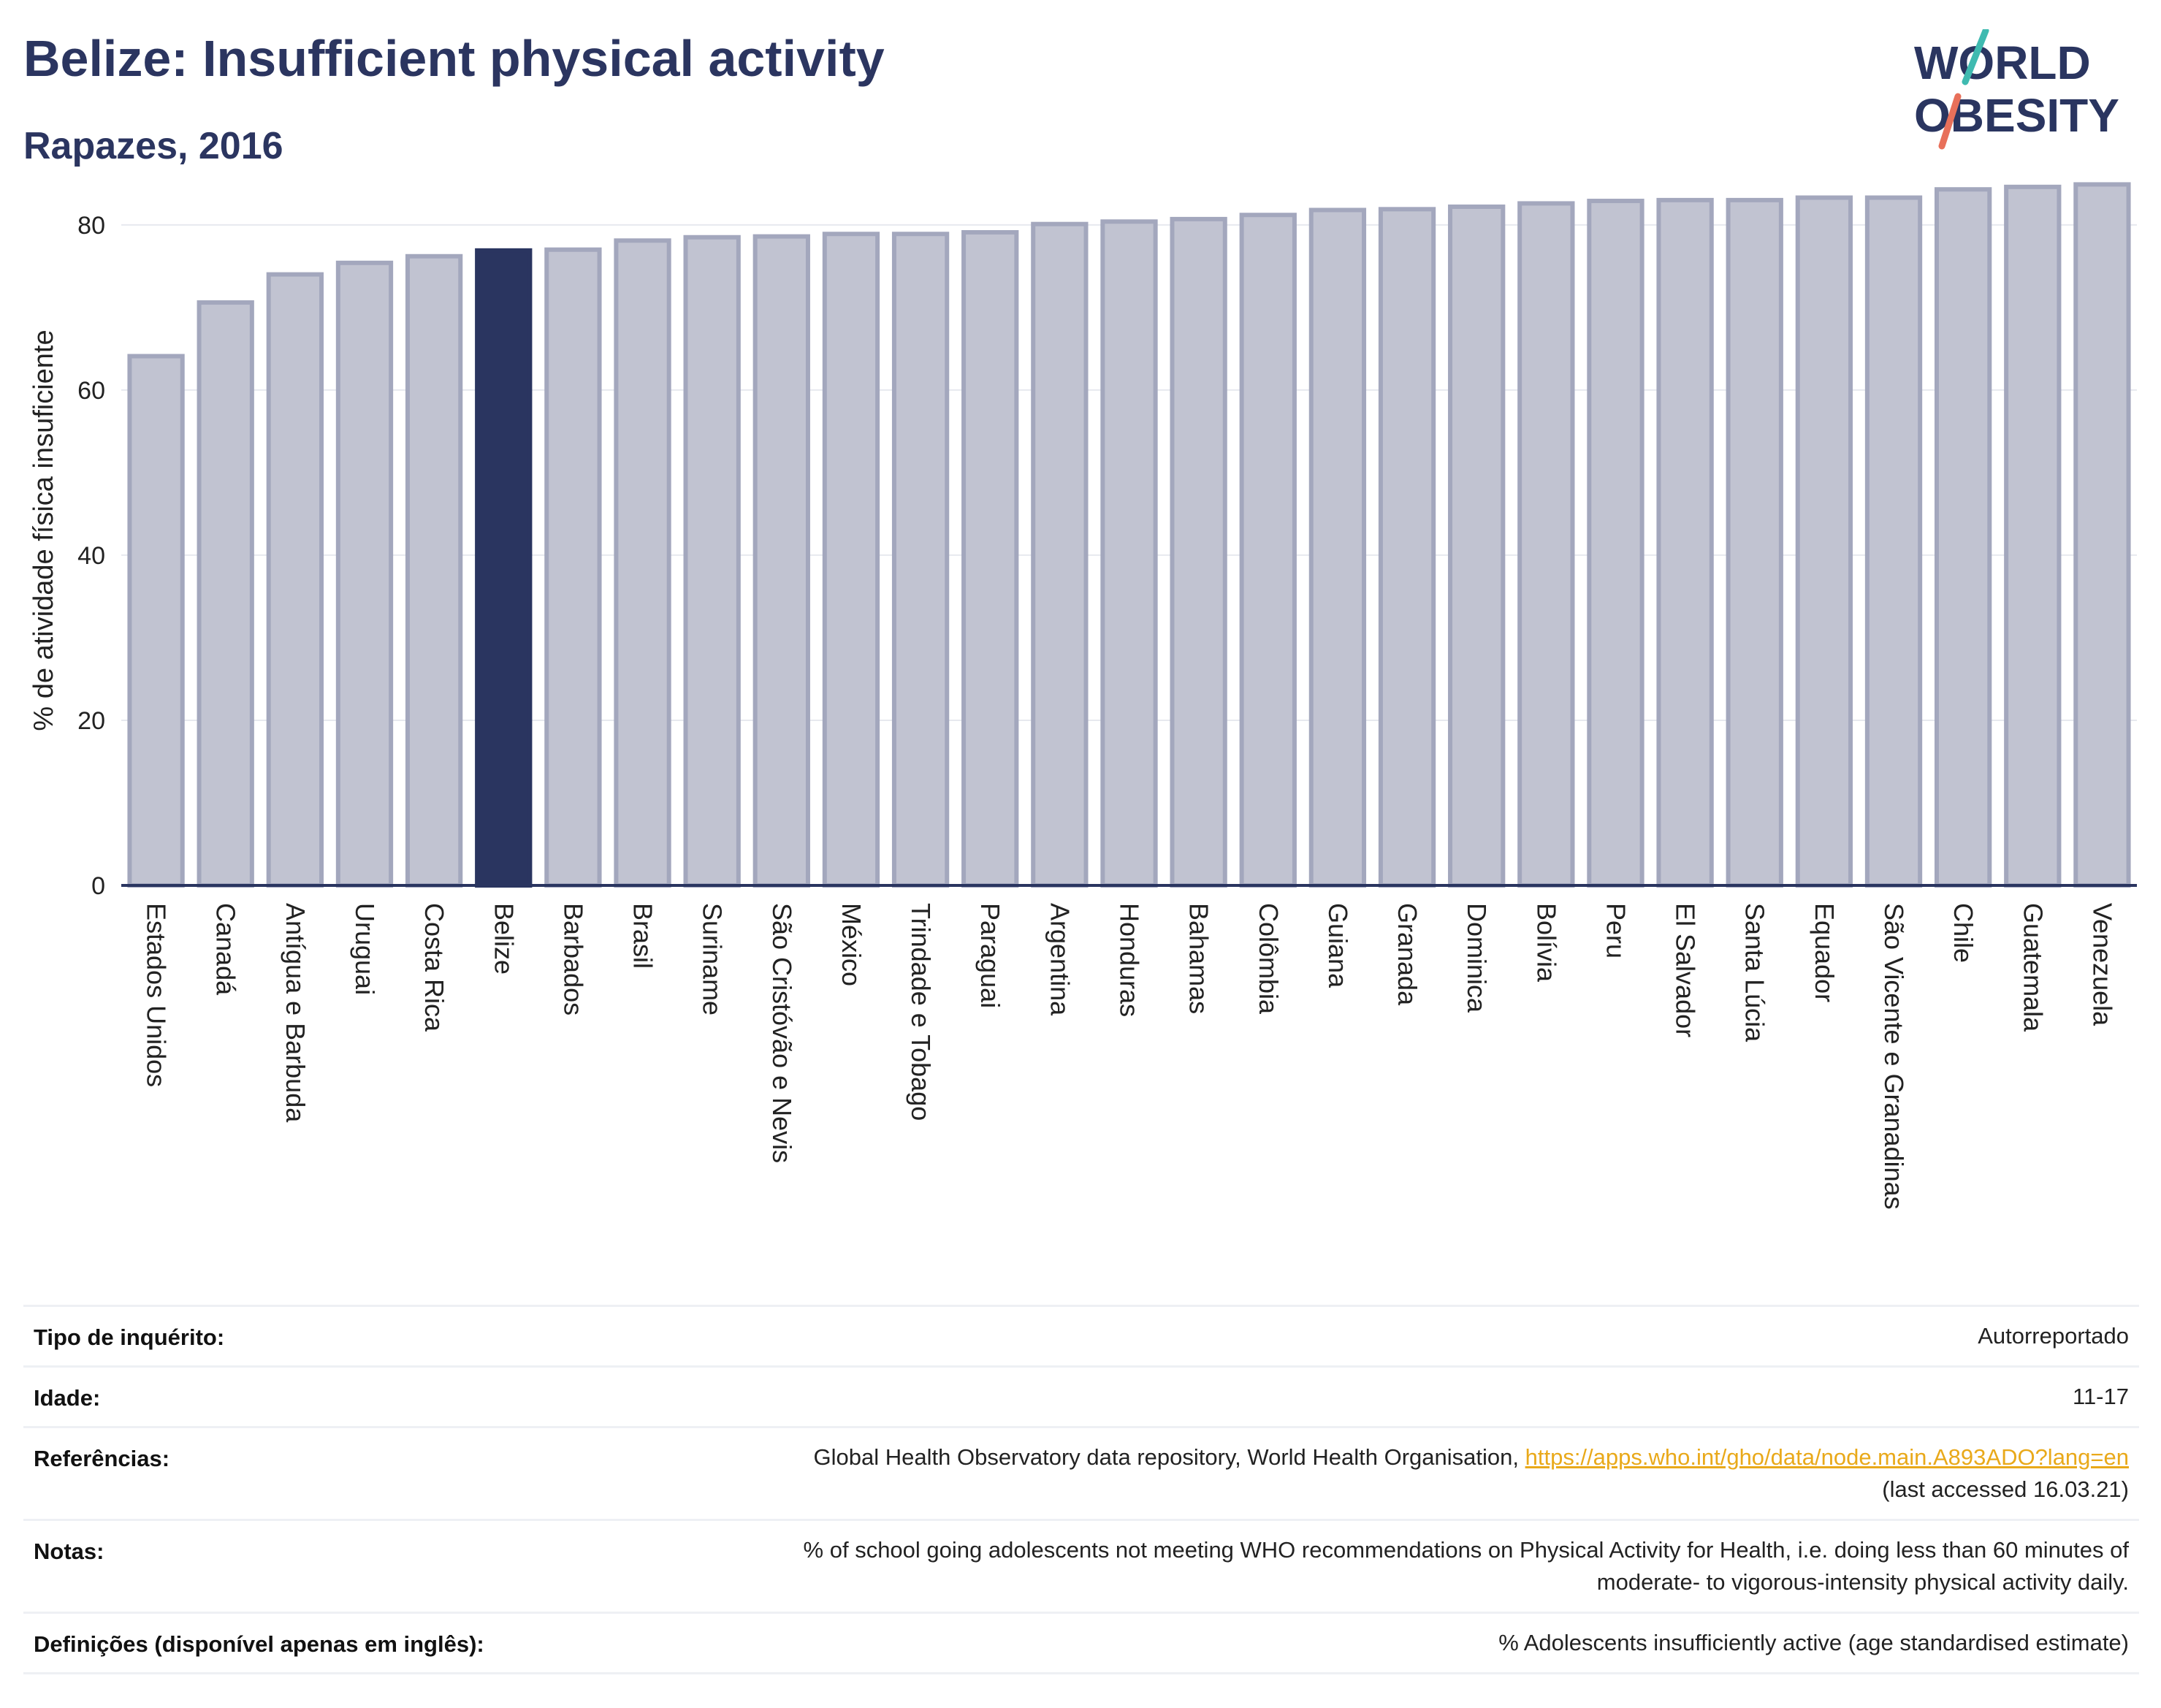  Describe the element at coordinates (504, 939) in the screenshot. I see `x-tick-label: Belize` at that location.